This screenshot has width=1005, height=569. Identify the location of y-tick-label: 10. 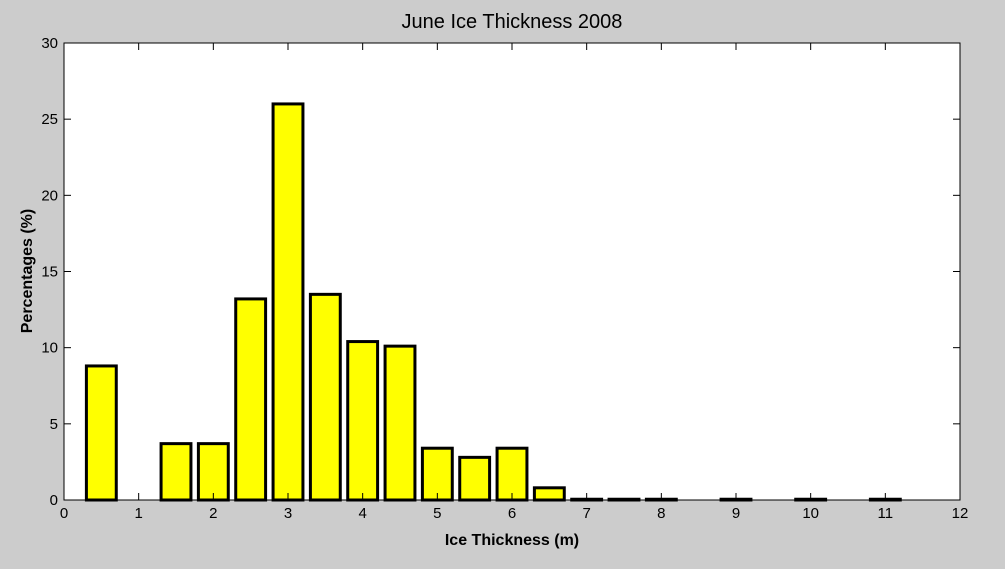
(49, 348).